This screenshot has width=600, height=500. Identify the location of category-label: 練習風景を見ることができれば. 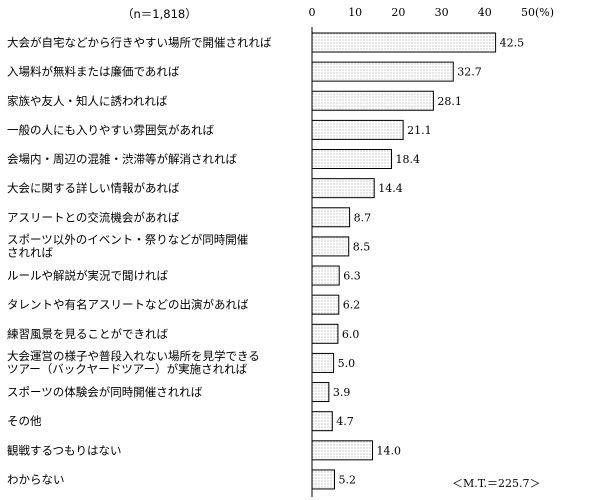
(87, 334).